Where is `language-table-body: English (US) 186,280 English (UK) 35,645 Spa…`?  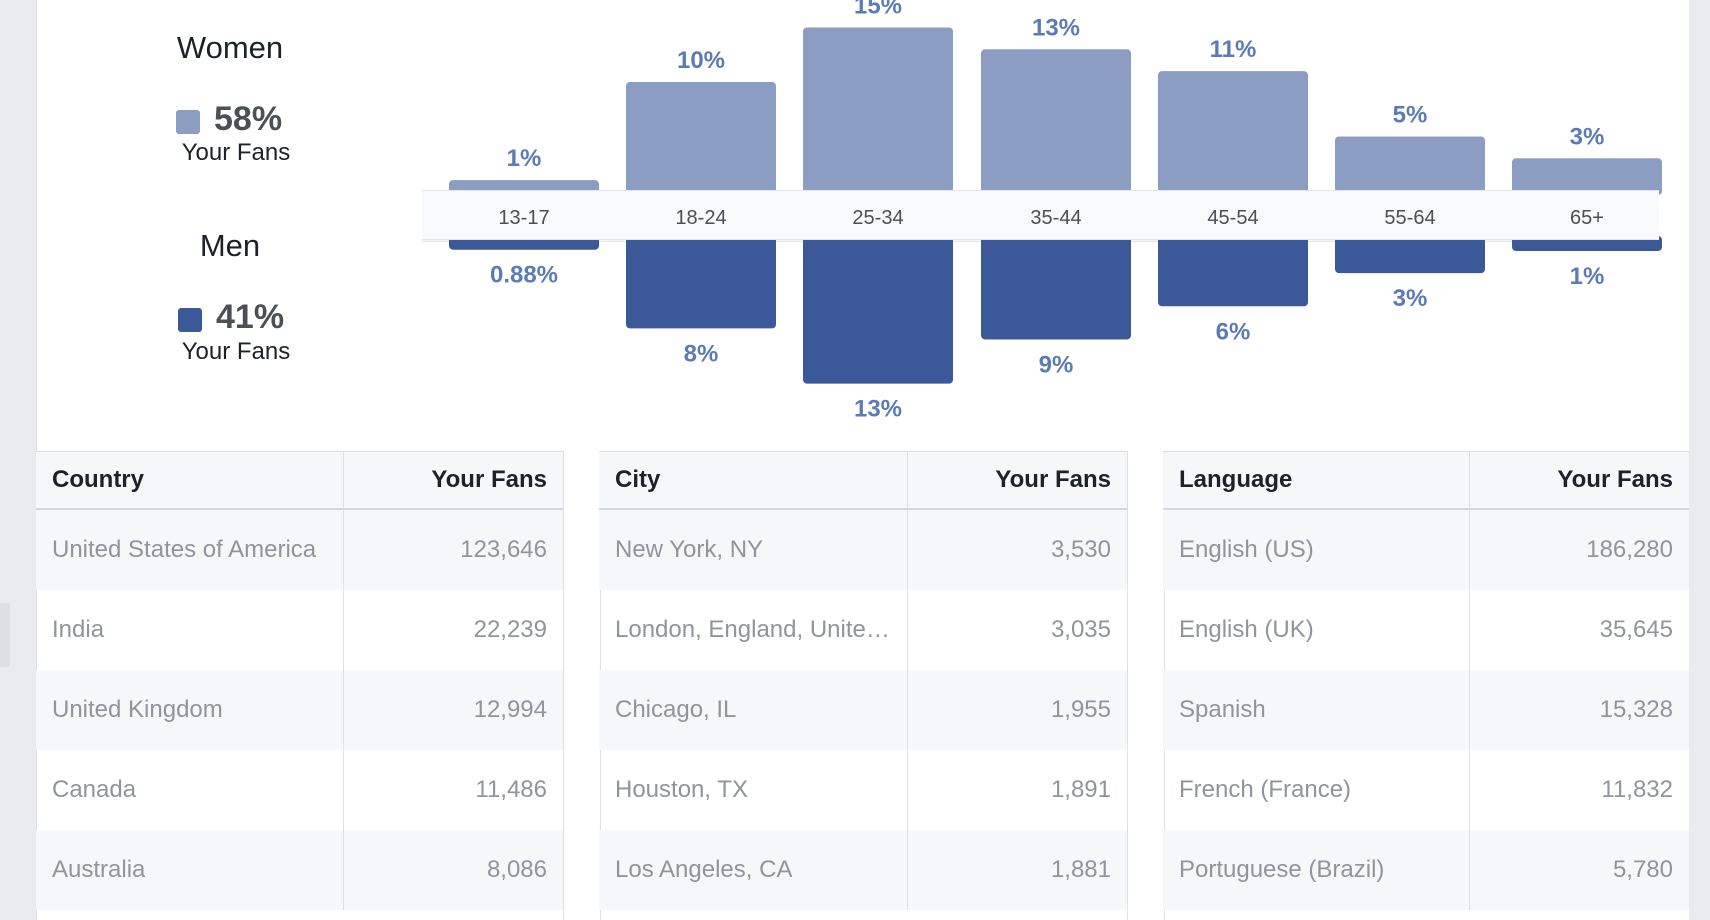 language-table-body: English (US) 186,280 English (UK) 35,645 Spa… is located at coordinates (1426, 710).